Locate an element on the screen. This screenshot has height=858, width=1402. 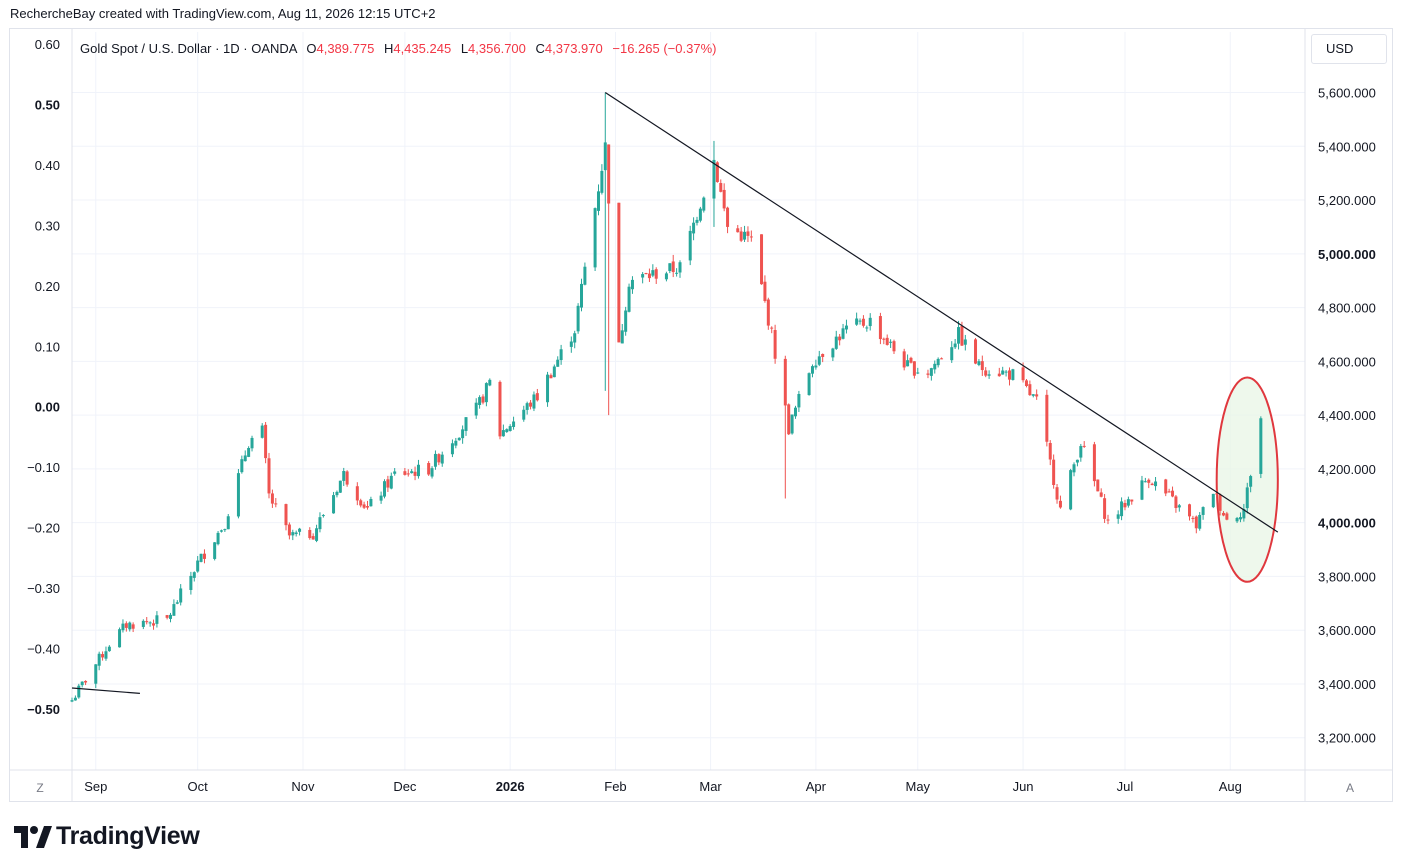
right-axis-tick-label: 4,600.000 is located at coordinates (1347, 361).